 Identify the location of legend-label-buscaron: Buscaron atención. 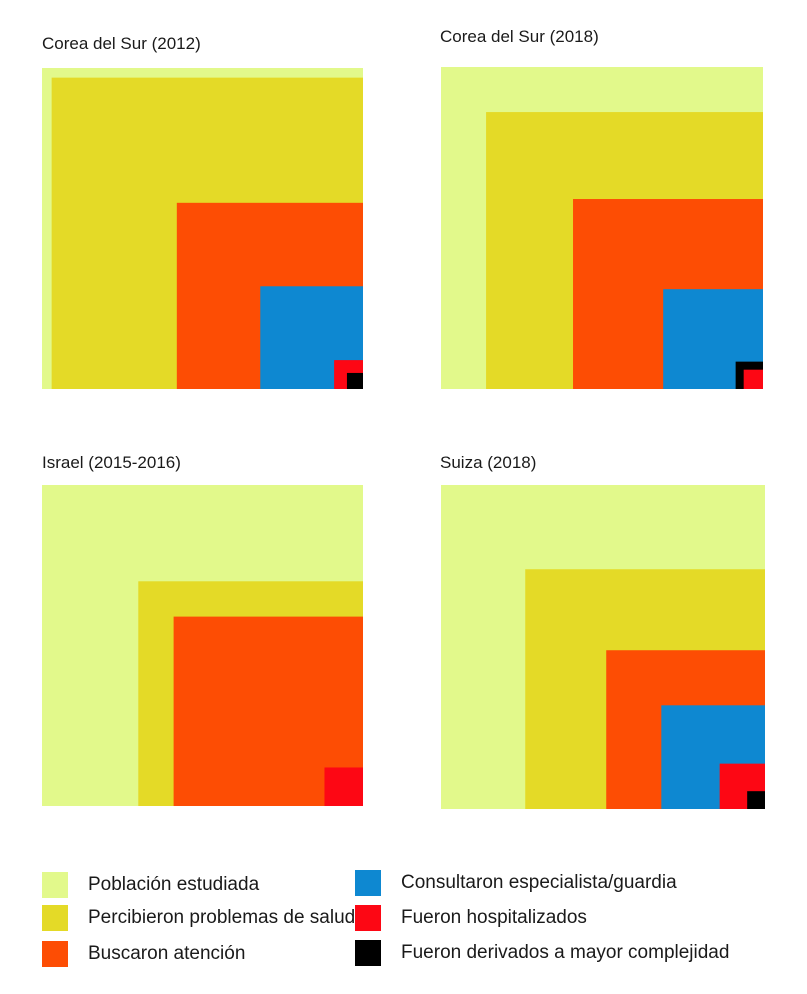
(167, 953).